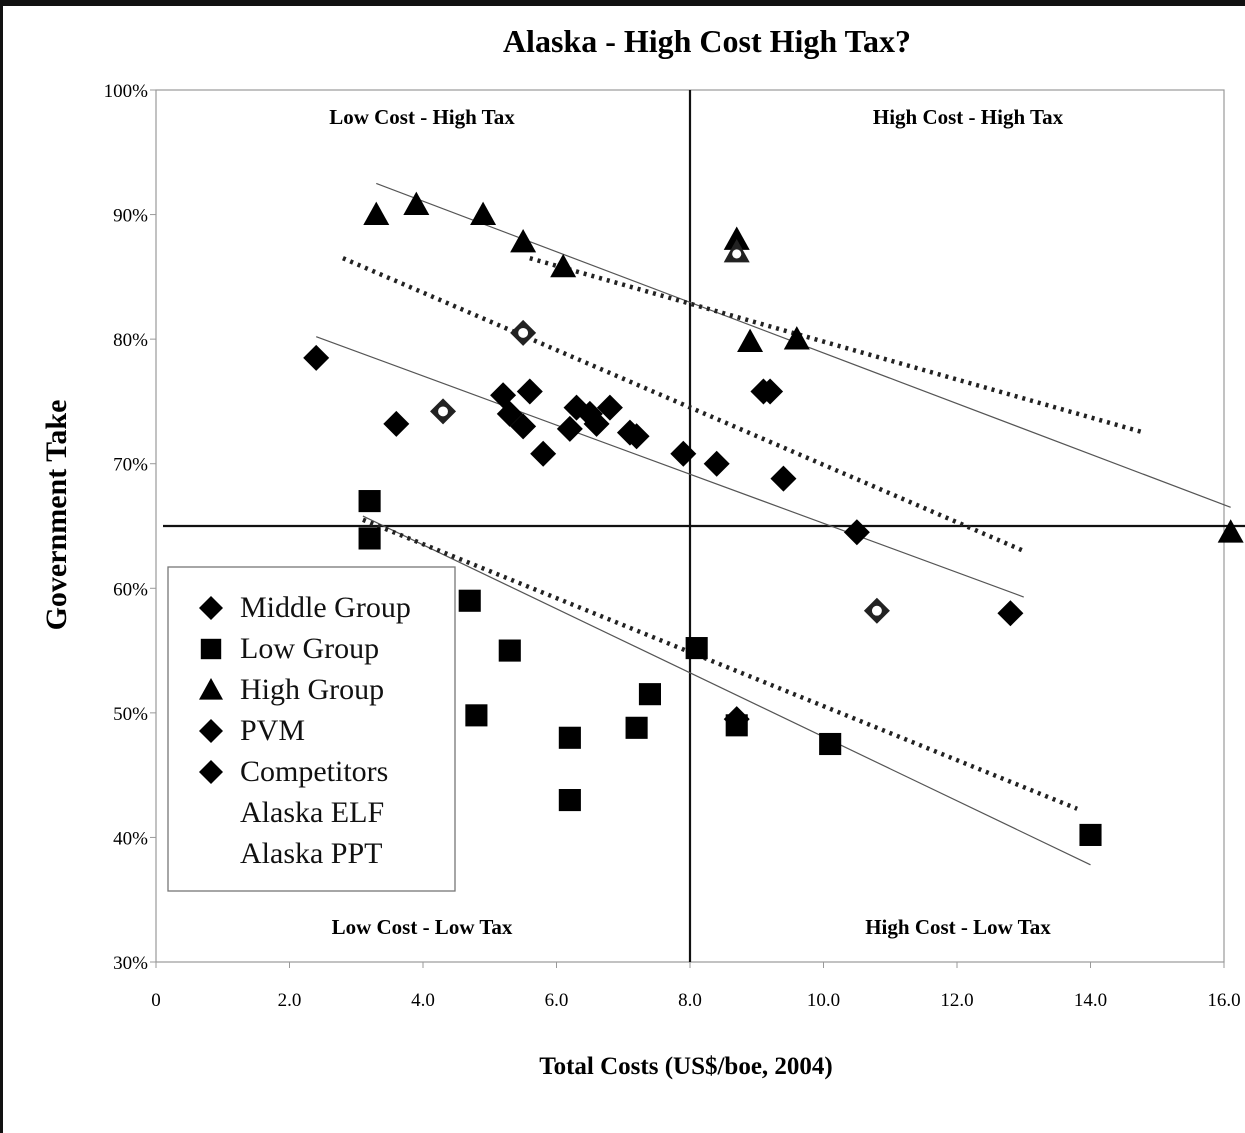 The image size is (1245, 1133). Describe the element at coordinates (314, 771) in the screenshot. I see `legend-label-competitors: Competitors` at that location.